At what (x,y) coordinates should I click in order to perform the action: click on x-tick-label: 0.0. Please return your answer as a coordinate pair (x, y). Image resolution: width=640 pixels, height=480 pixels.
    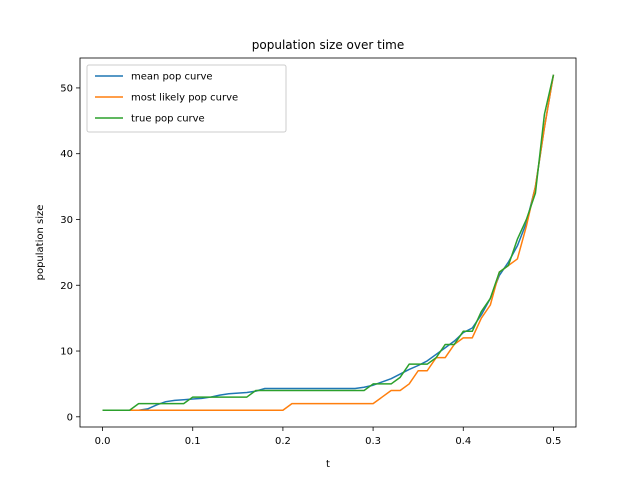
    Looking at the image, I should click on (103, 441).